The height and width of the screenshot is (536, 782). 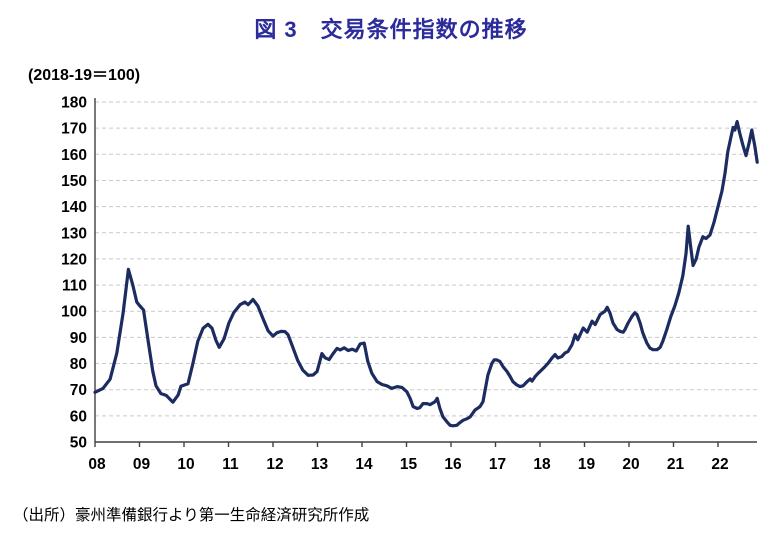 What do you see at coordinates (74, 155) in the screenshot?
I see `y-tick-label: 160` at bounding box center [74, 155].